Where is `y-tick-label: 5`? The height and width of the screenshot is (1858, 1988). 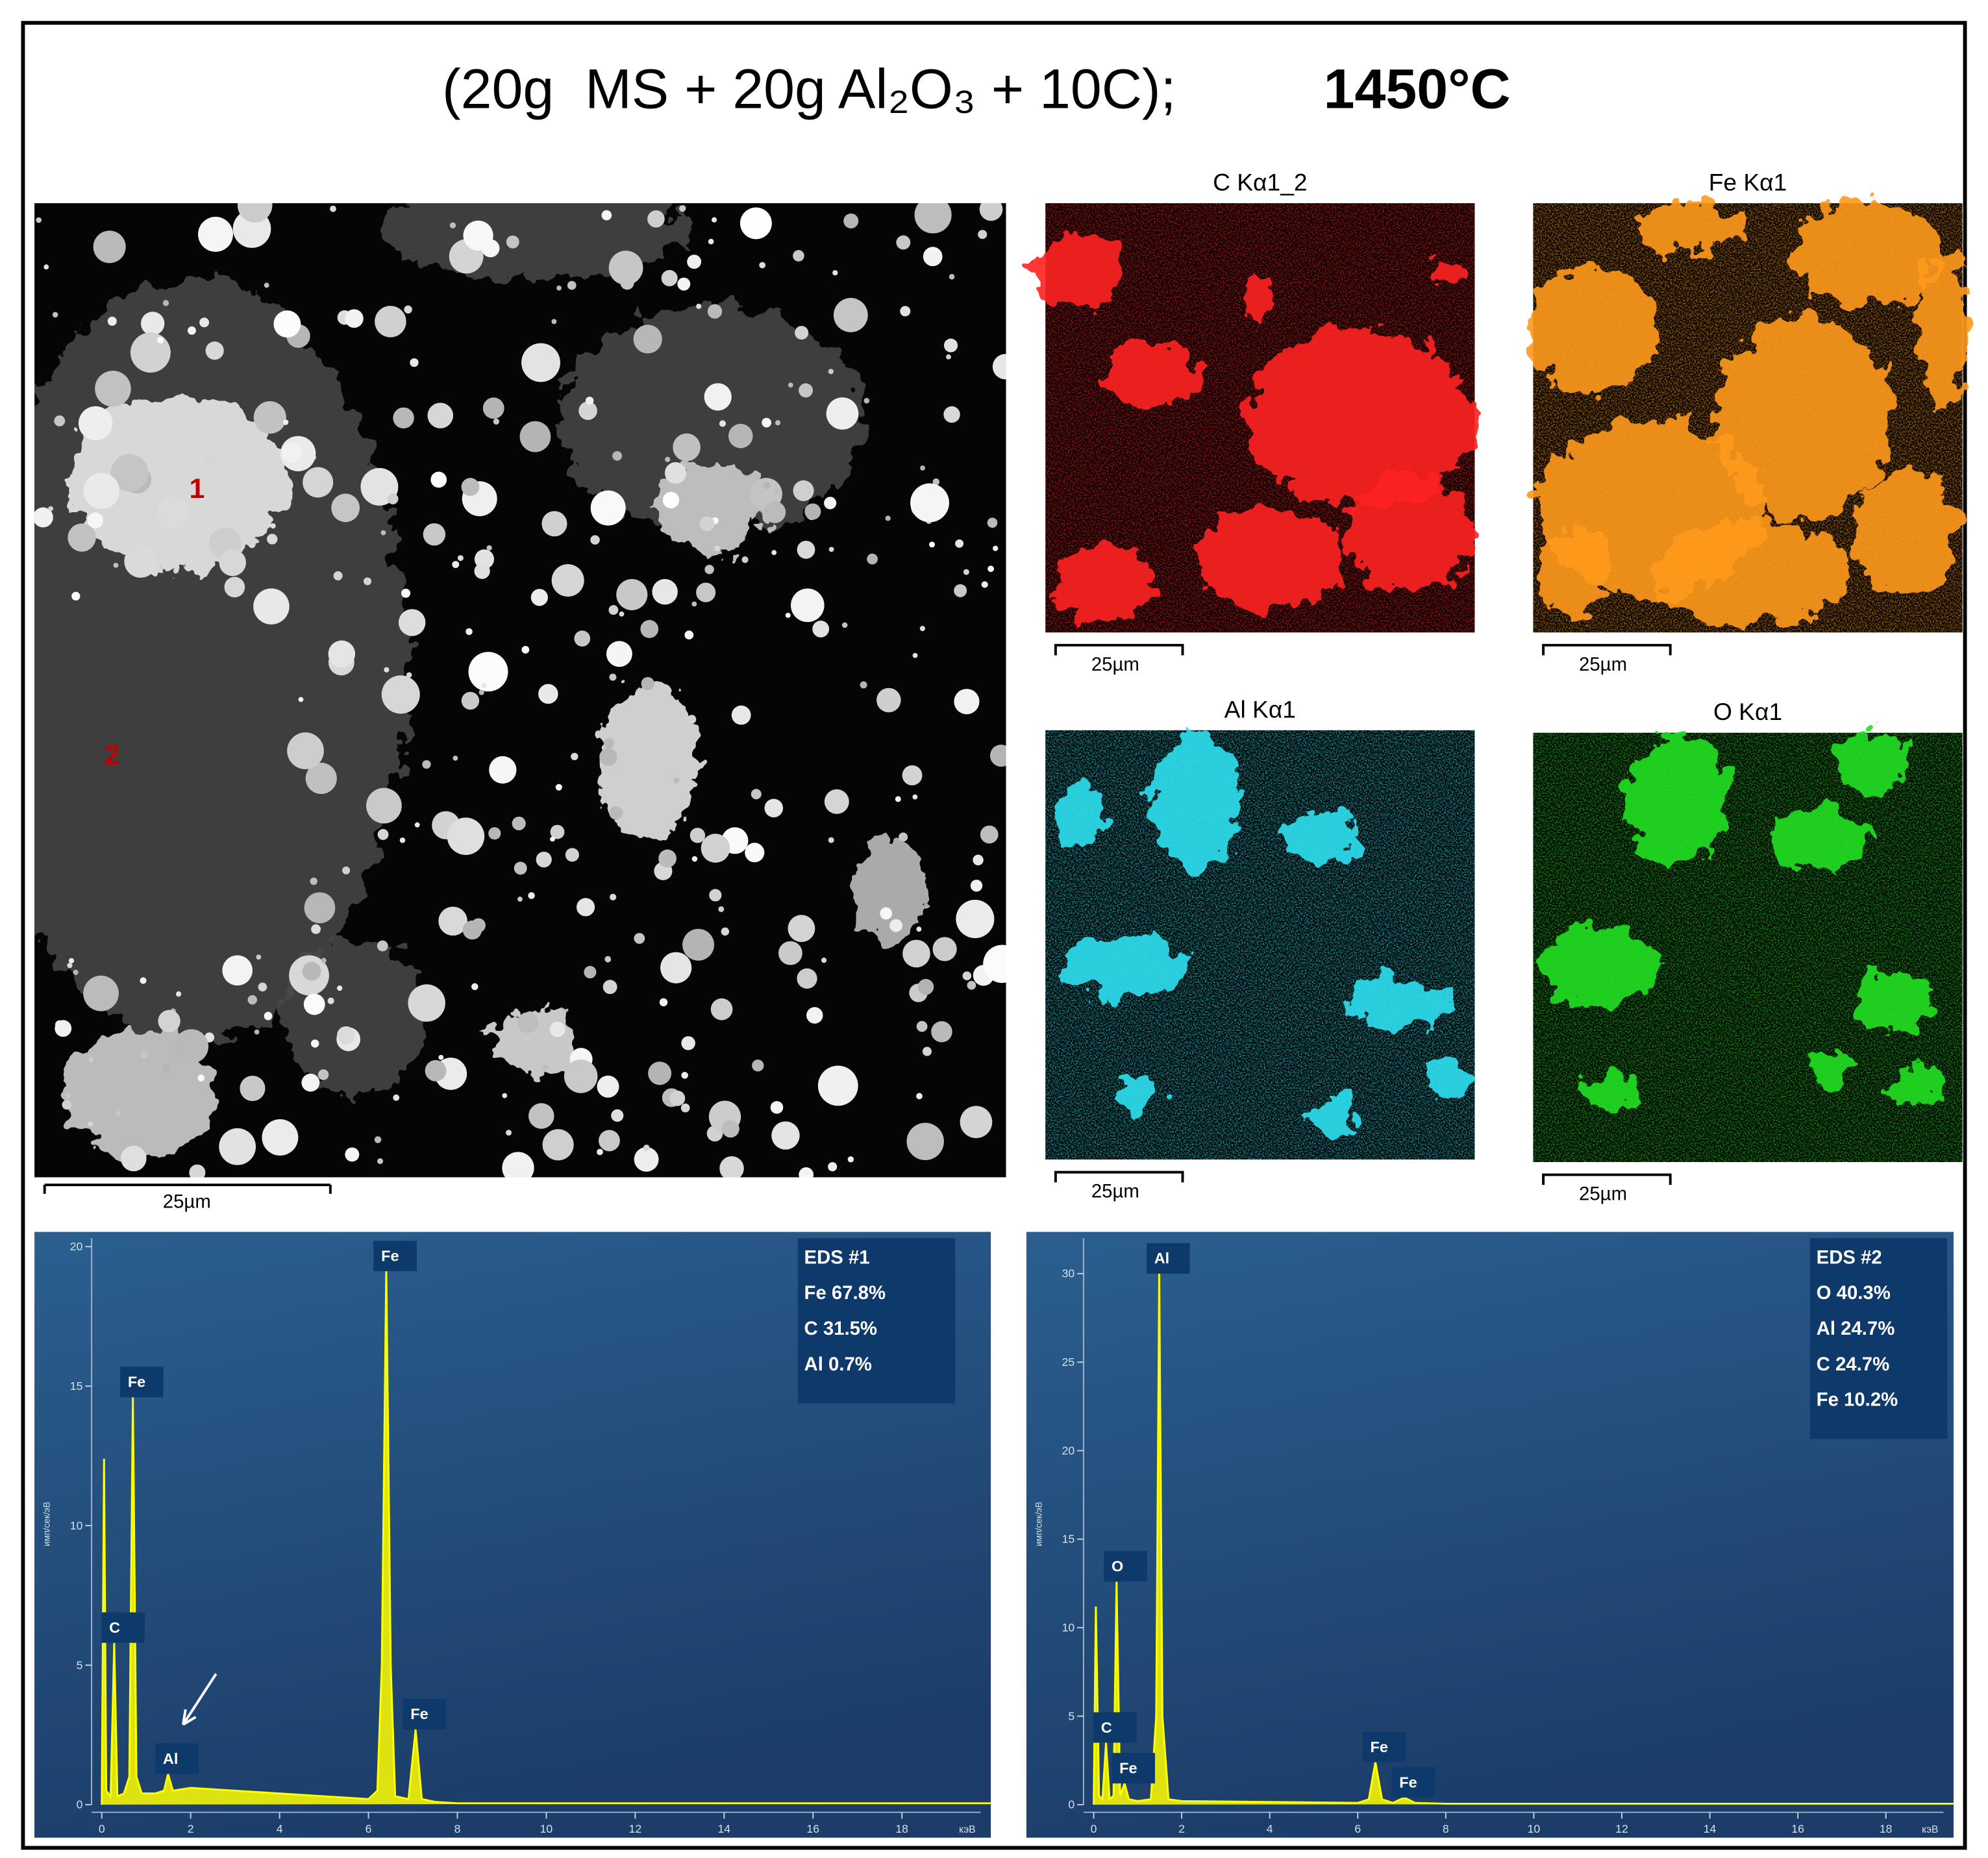 y-tick-label: 5 is located at coordinates (1071, 1715).